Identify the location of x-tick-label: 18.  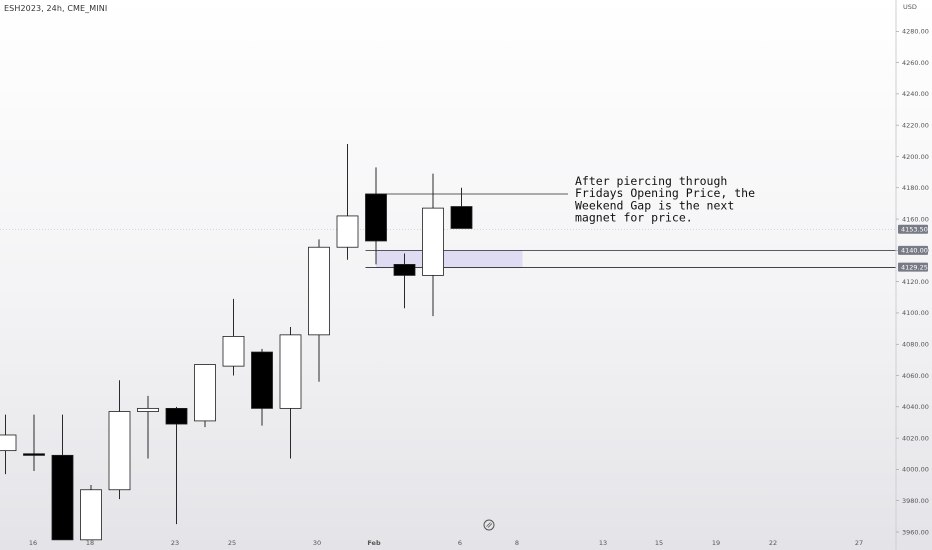
(90, 543).